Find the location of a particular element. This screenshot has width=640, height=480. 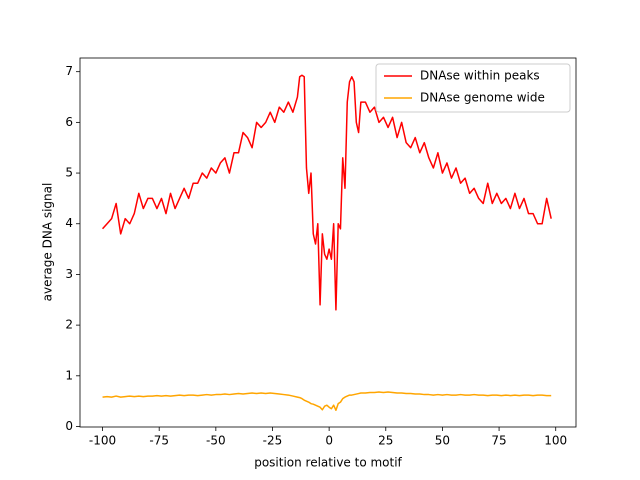

x-tick-label: 100 is located at coordinates (555, 441).